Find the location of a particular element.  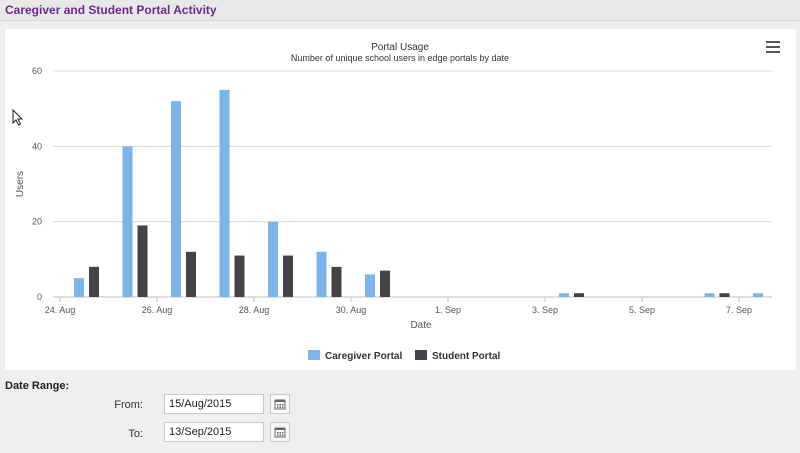

legend-swatch-student is located at coordinates (421, 355).